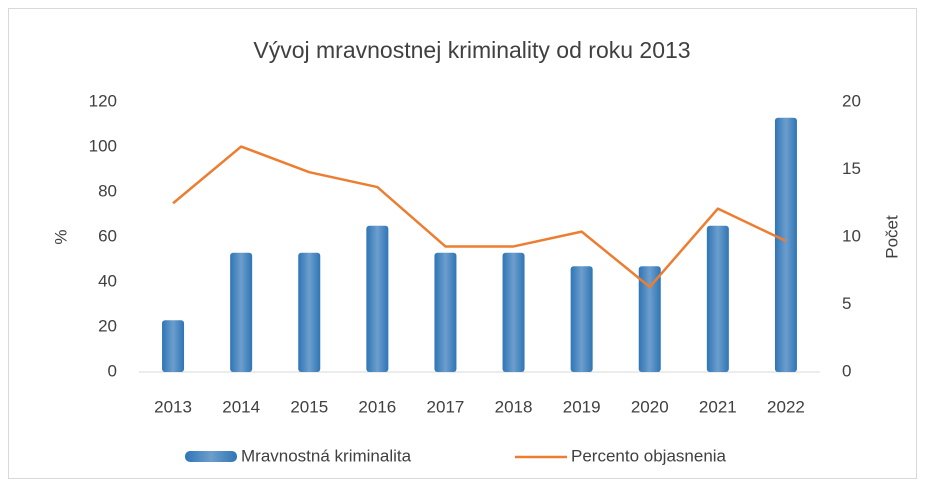  I want to click on x-tick-label: 2021, so click(718, 406).